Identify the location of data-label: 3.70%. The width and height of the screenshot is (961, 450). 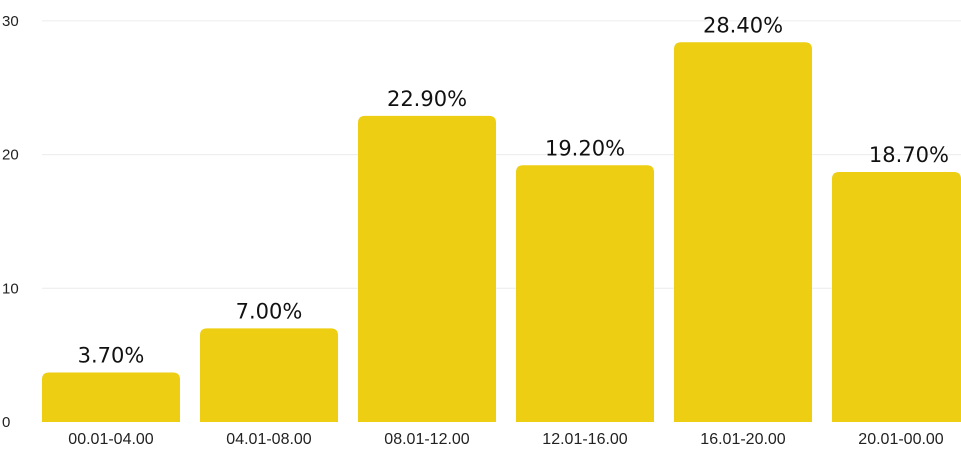
(111, 356).